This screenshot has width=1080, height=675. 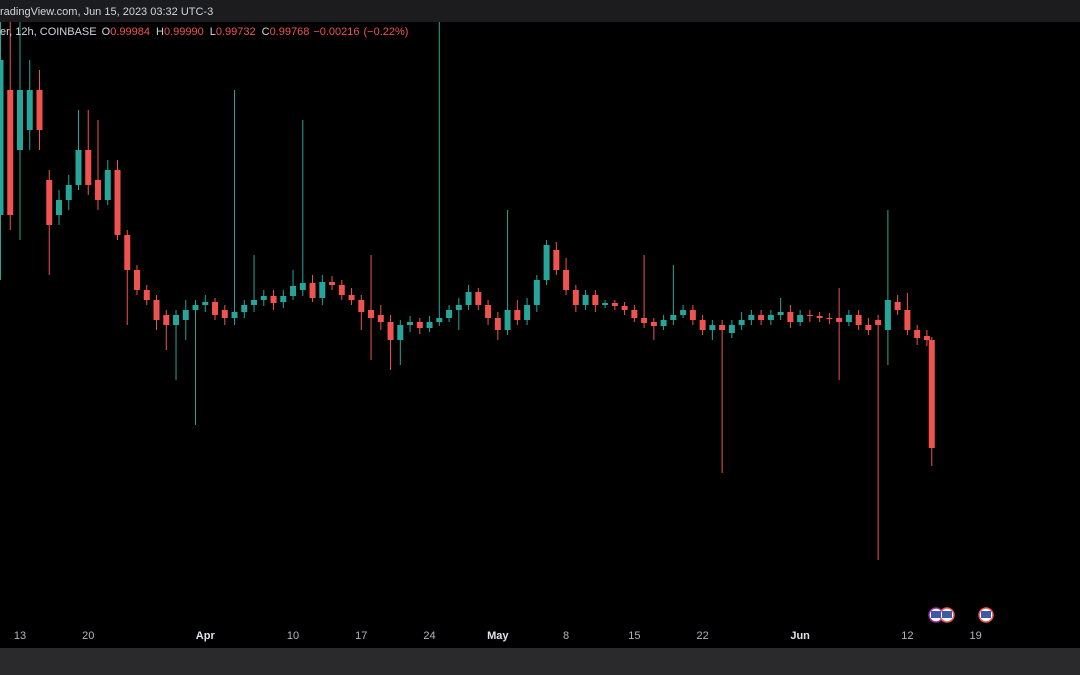 What do you see at coordinates (540, 661) in the screenshot?
I see `bottom-bar` at bounding box center [540, 661].